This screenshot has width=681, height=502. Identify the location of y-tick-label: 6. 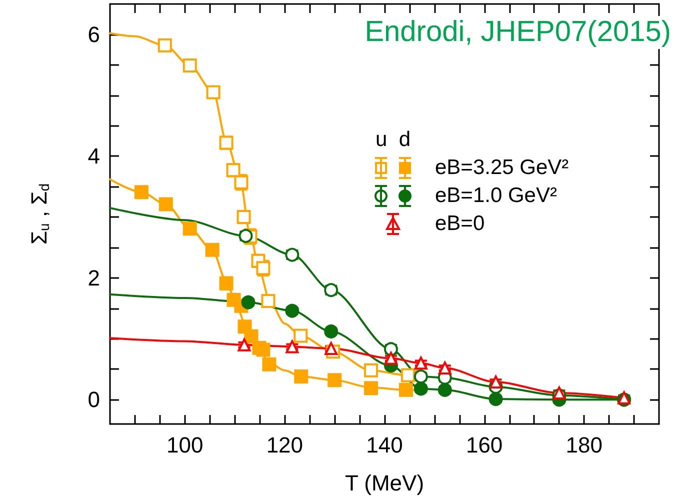
(94, 34).